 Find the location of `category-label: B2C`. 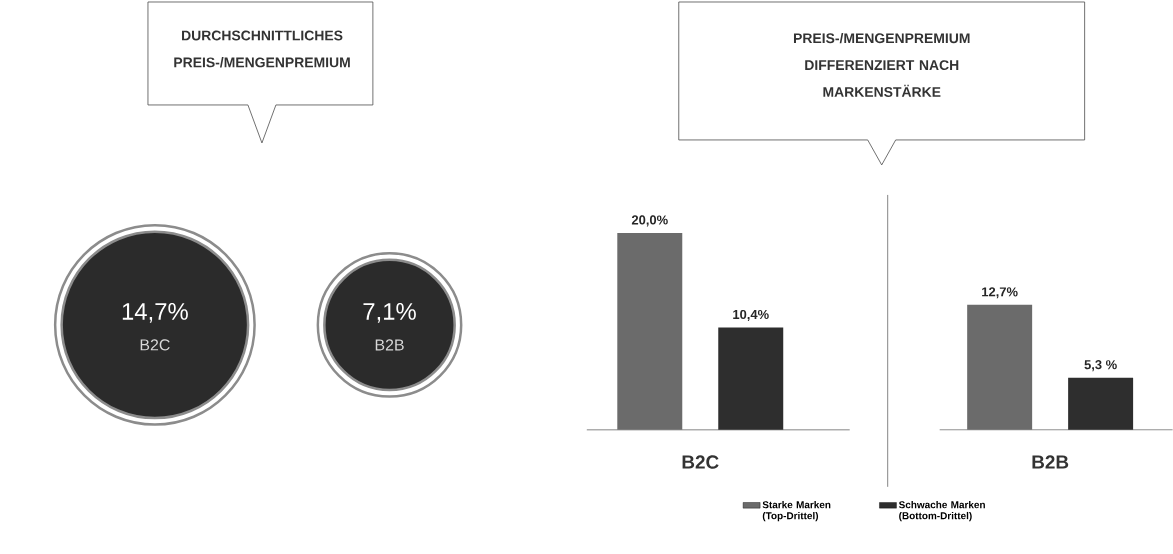

category-label: B2C is located at coordinates (155, 345).